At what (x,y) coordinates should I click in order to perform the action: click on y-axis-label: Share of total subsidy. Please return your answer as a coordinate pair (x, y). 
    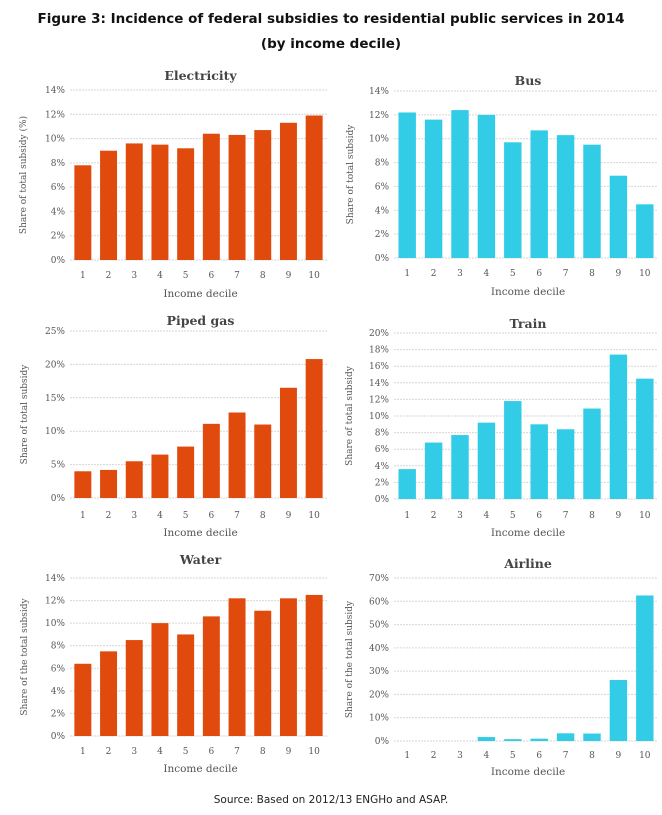
    Looking at the image, I should click on (351, 174).